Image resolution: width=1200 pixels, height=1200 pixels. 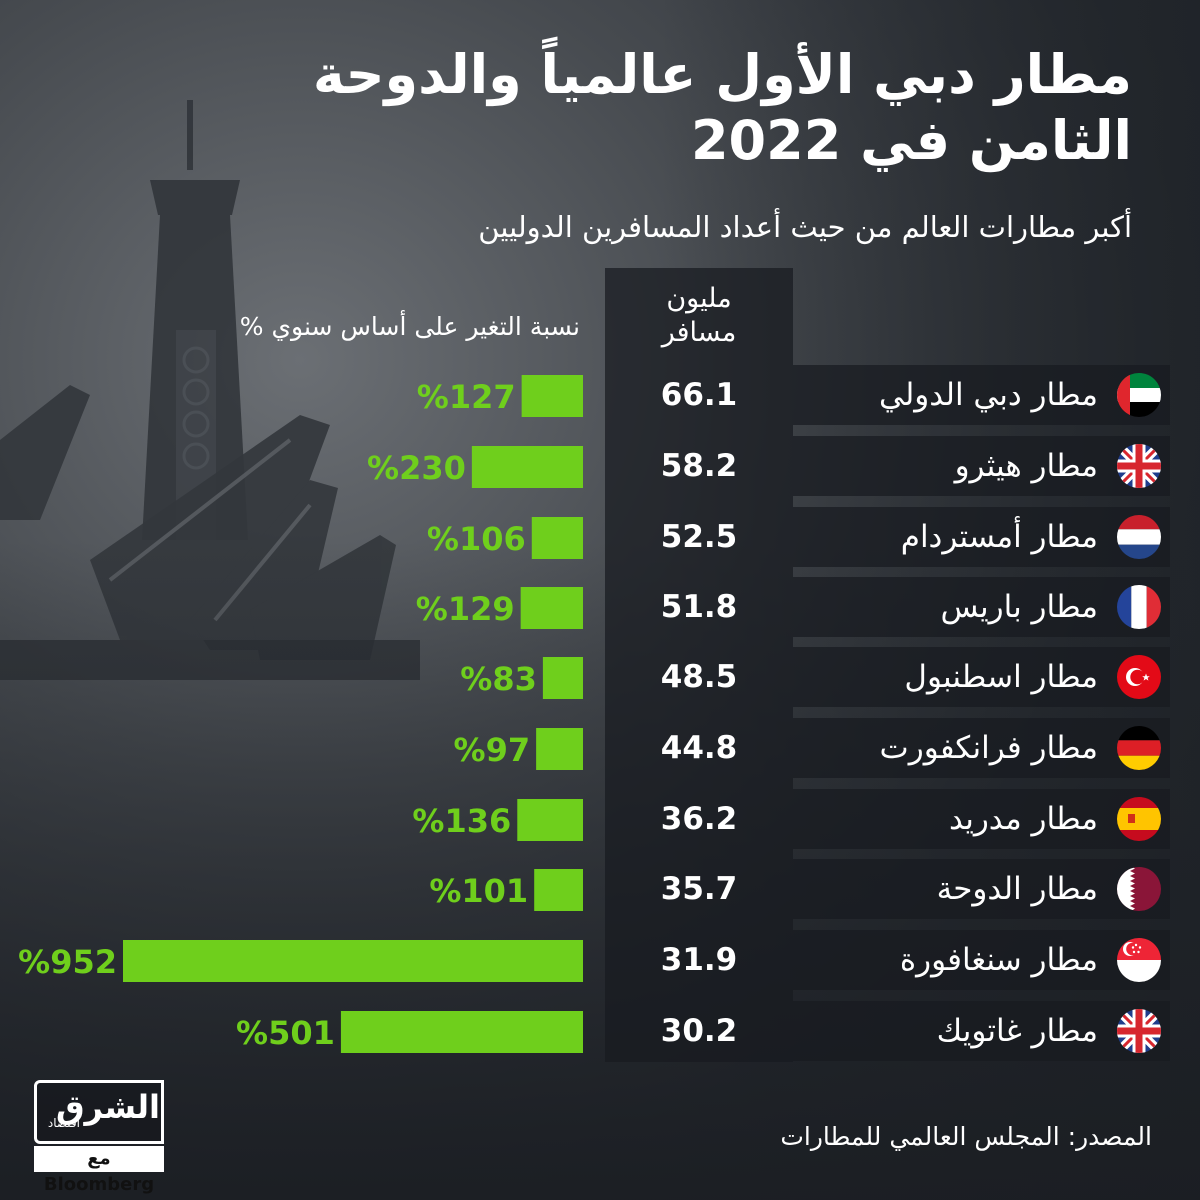 What do you see at coordinates (461, 821) in the screenshot?
I see `yoy-bar-label: %136` at bounding box center [461, 821].